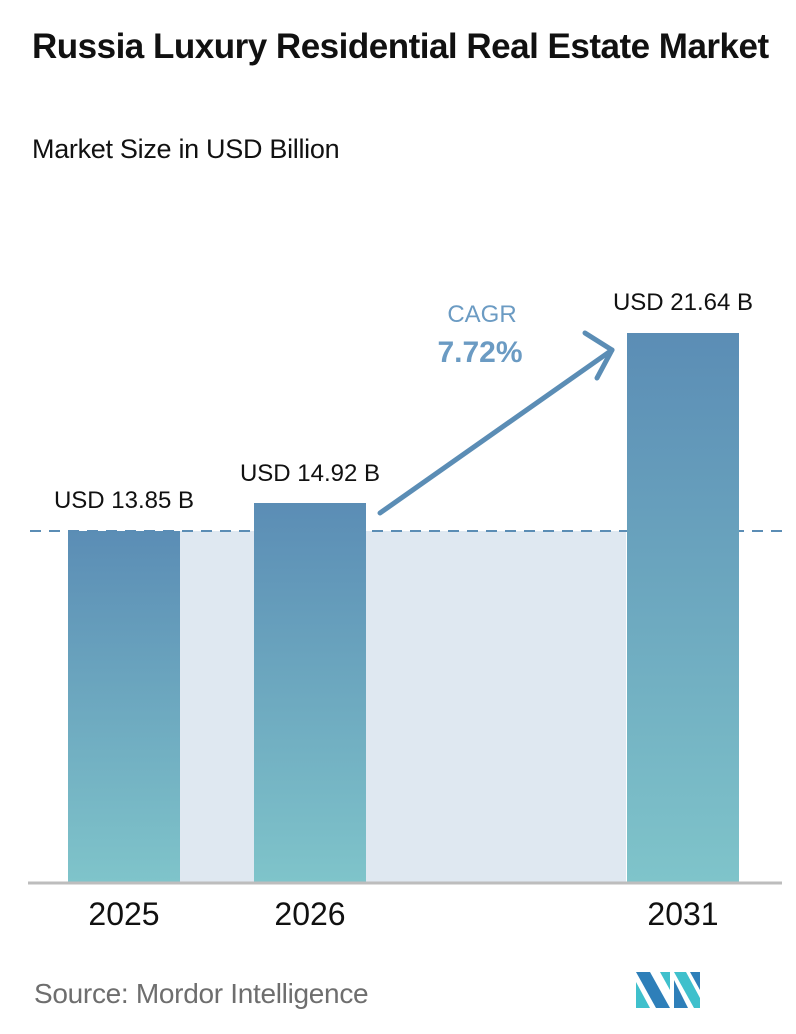  I want to click on category-label-2025: 2025, so click(123, 914).